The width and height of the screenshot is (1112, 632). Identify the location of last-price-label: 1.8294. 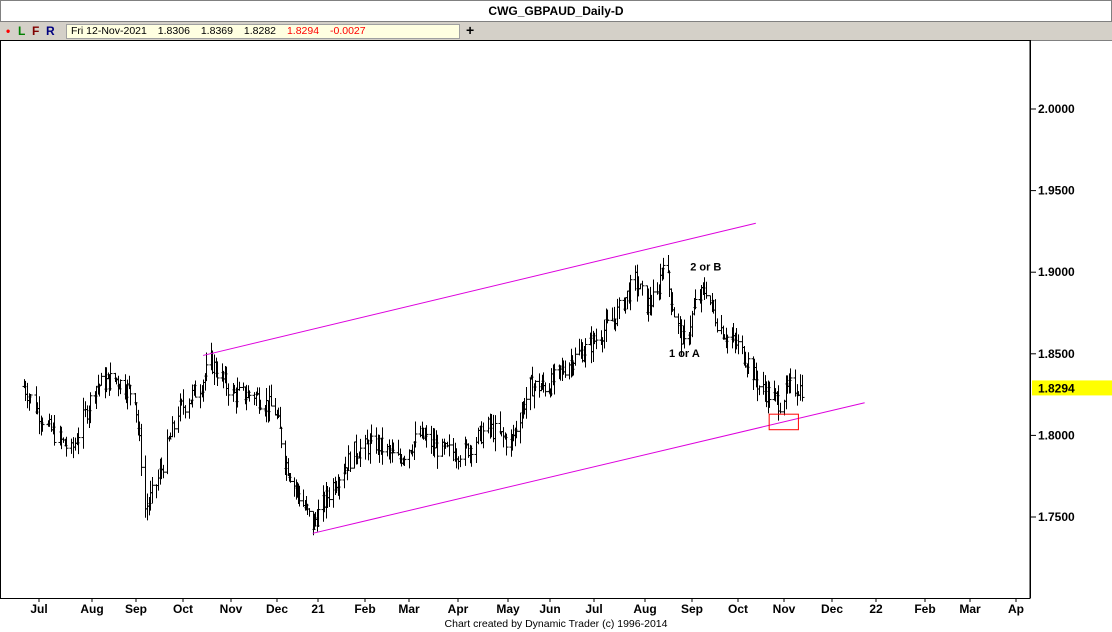
(1056, 388).